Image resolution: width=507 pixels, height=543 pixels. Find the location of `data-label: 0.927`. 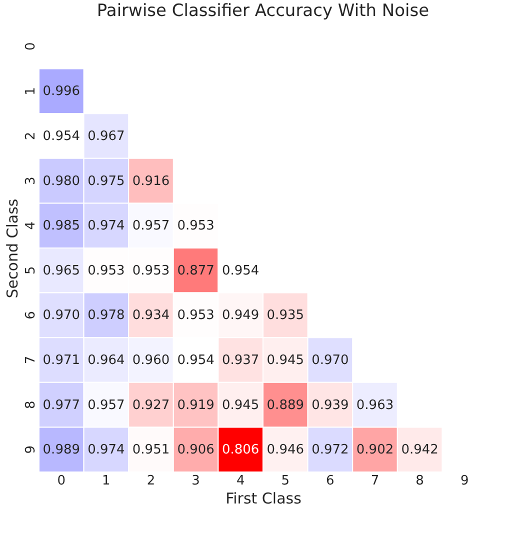

data-label: 0.927 is located at coordinates (151, 405).